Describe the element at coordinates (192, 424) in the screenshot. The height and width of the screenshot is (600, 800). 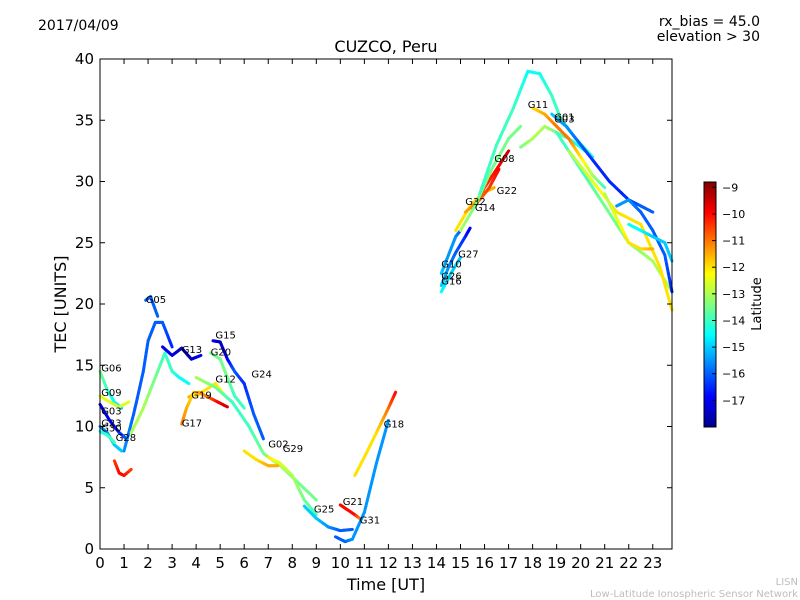
I see `sat-label-g17: G17` at that location.